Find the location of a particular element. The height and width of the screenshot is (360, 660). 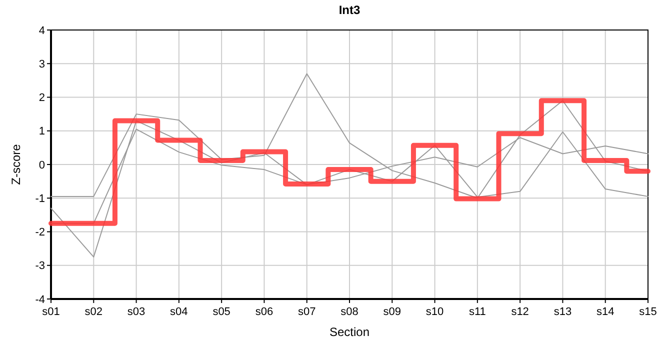

x-tick-label: s11 is located at coordinates (477, 312).